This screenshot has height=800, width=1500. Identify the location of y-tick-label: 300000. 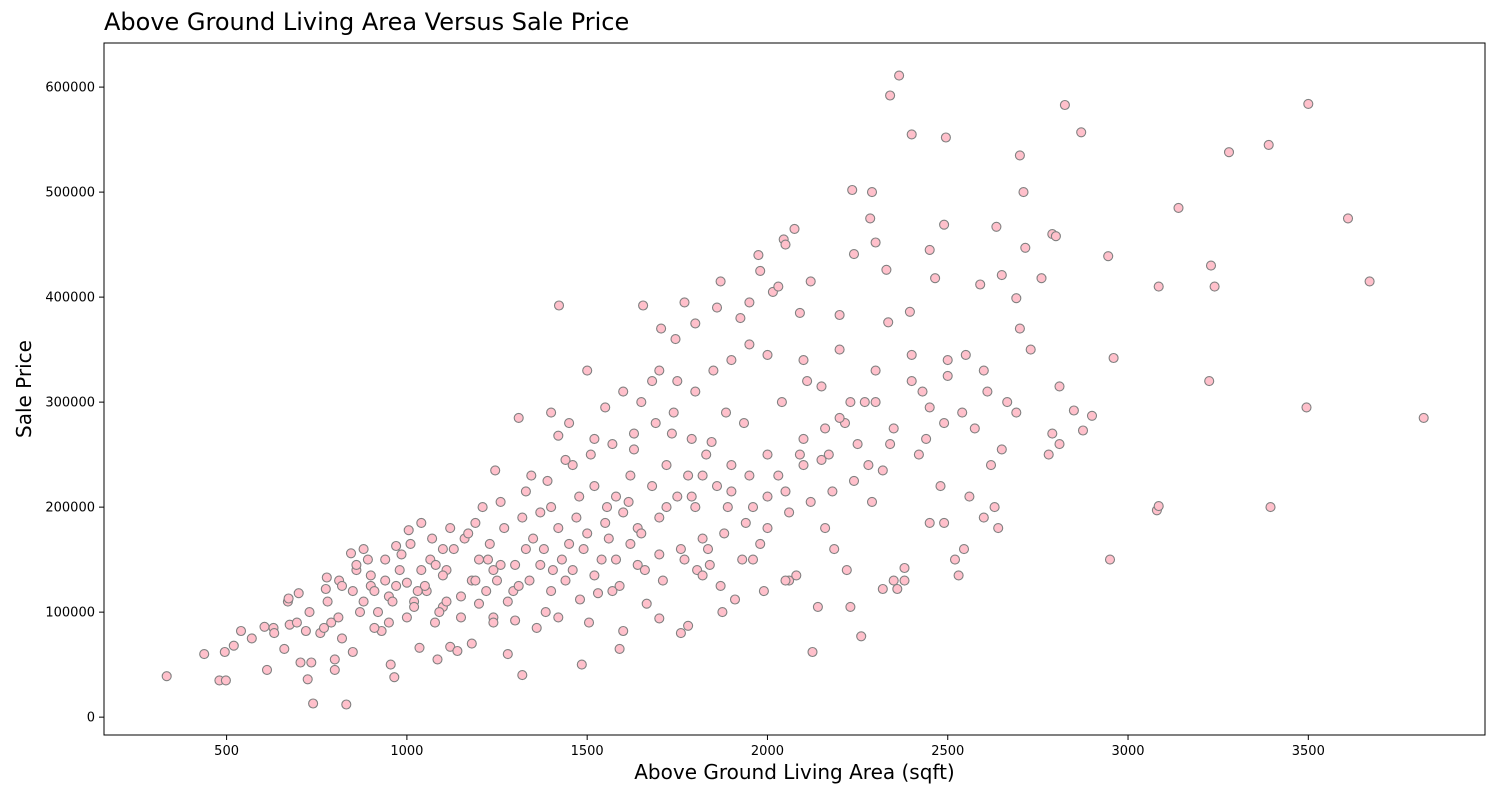
(70, 403).